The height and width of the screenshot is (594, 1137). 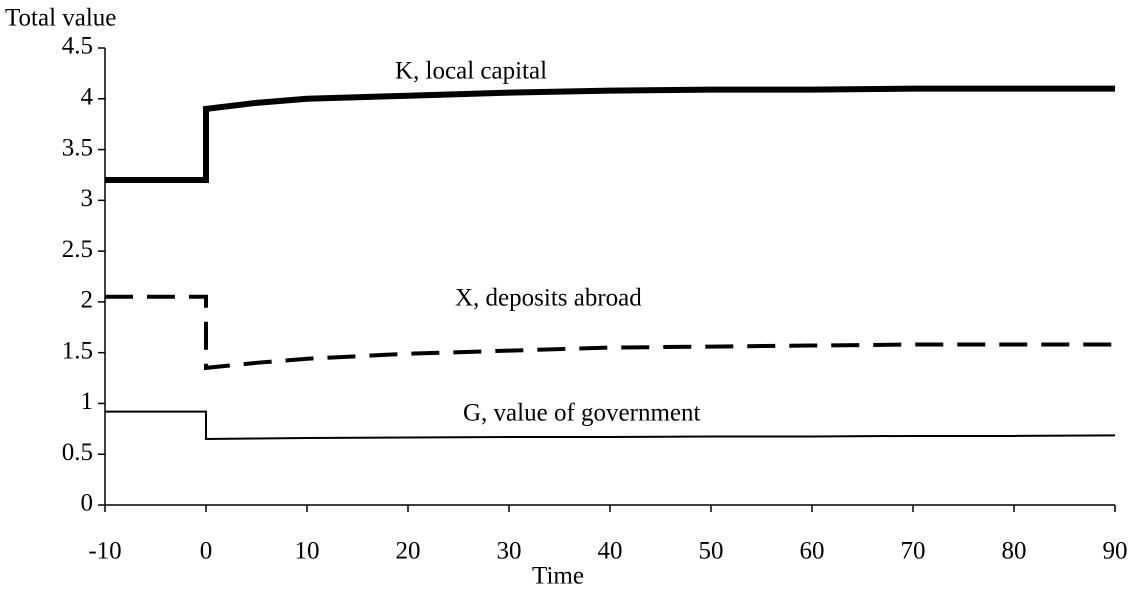 What do you see at coordinates (104, 551) in the screenshot?
I see `x-tick-label: -10` at bounding box center [104, 551].